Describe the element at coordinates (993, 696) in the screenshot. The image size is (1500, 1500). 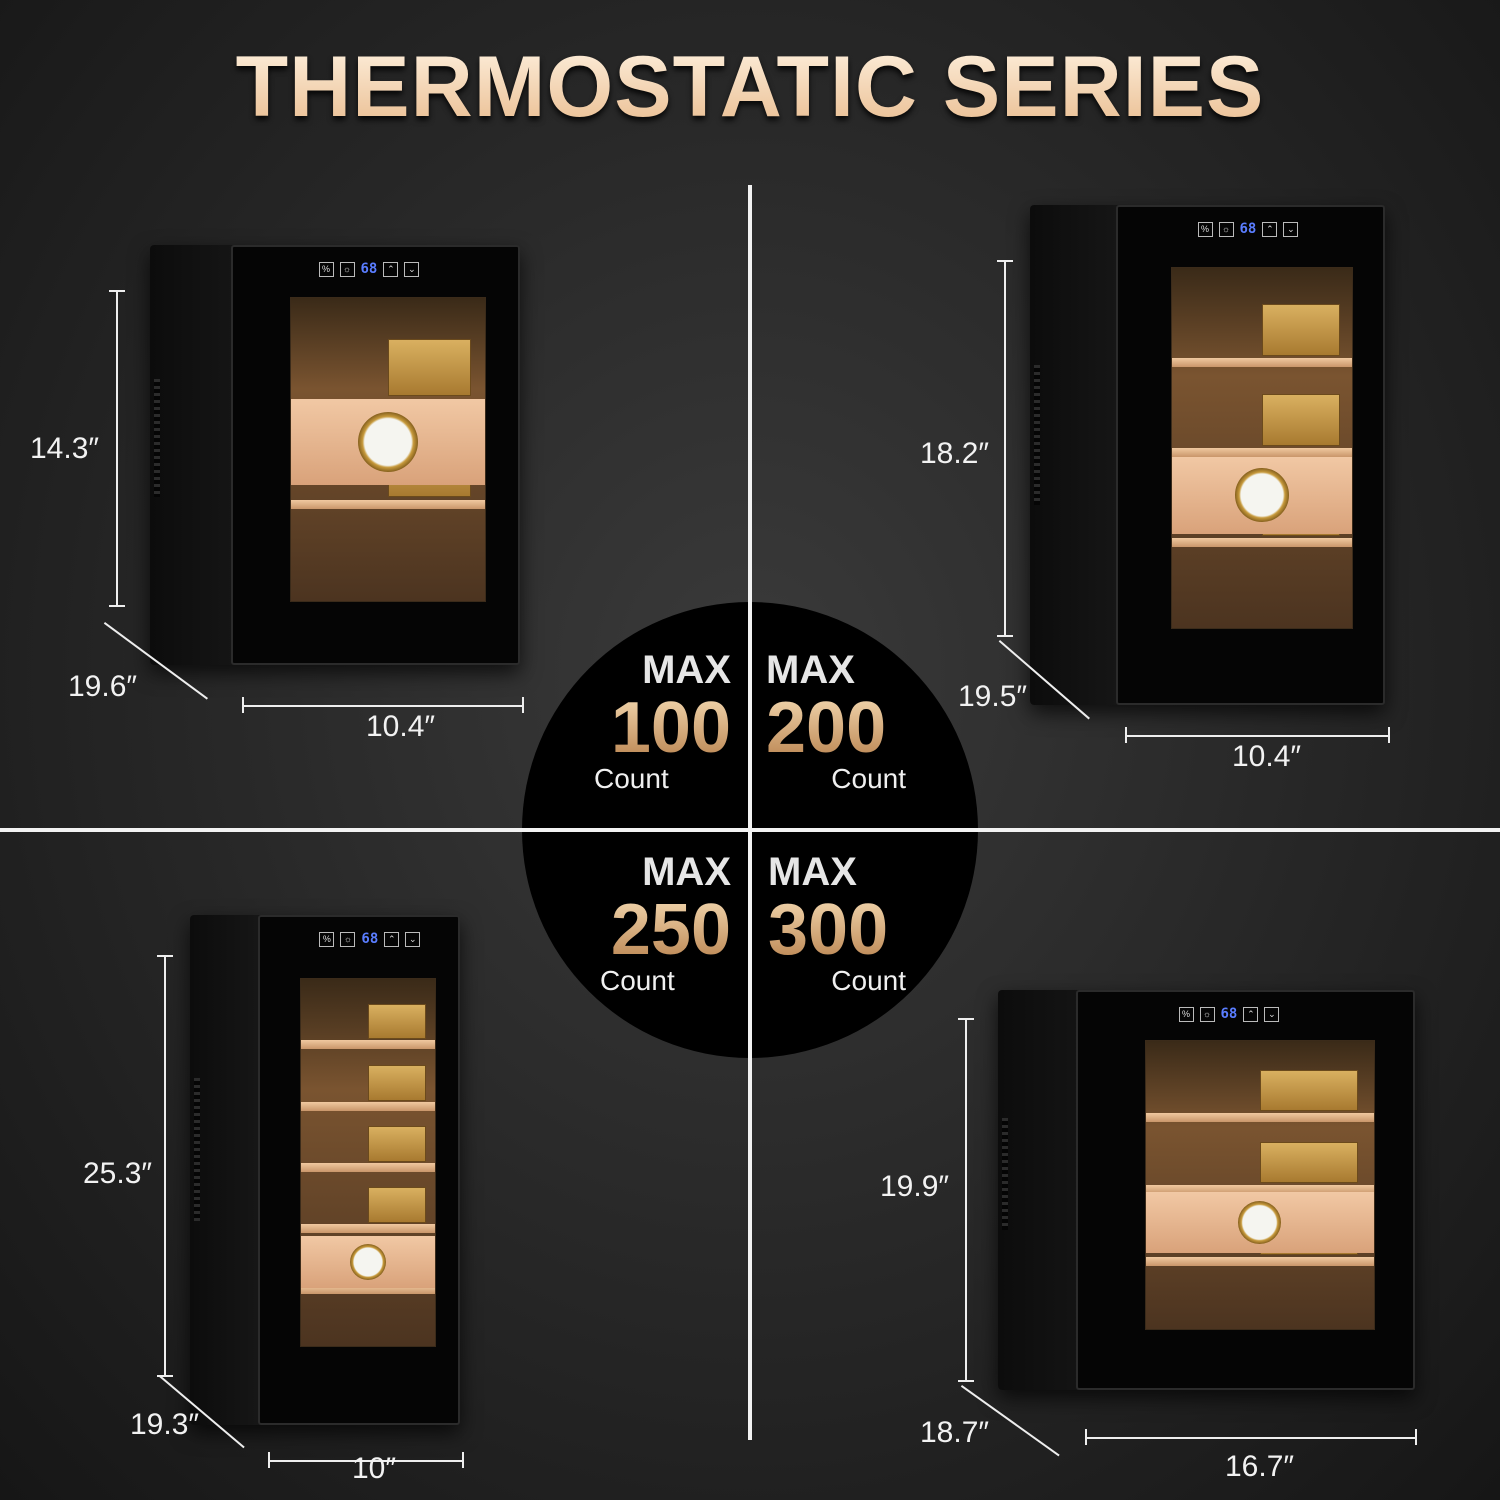
I see `depth-label: 19.5″` at that location.